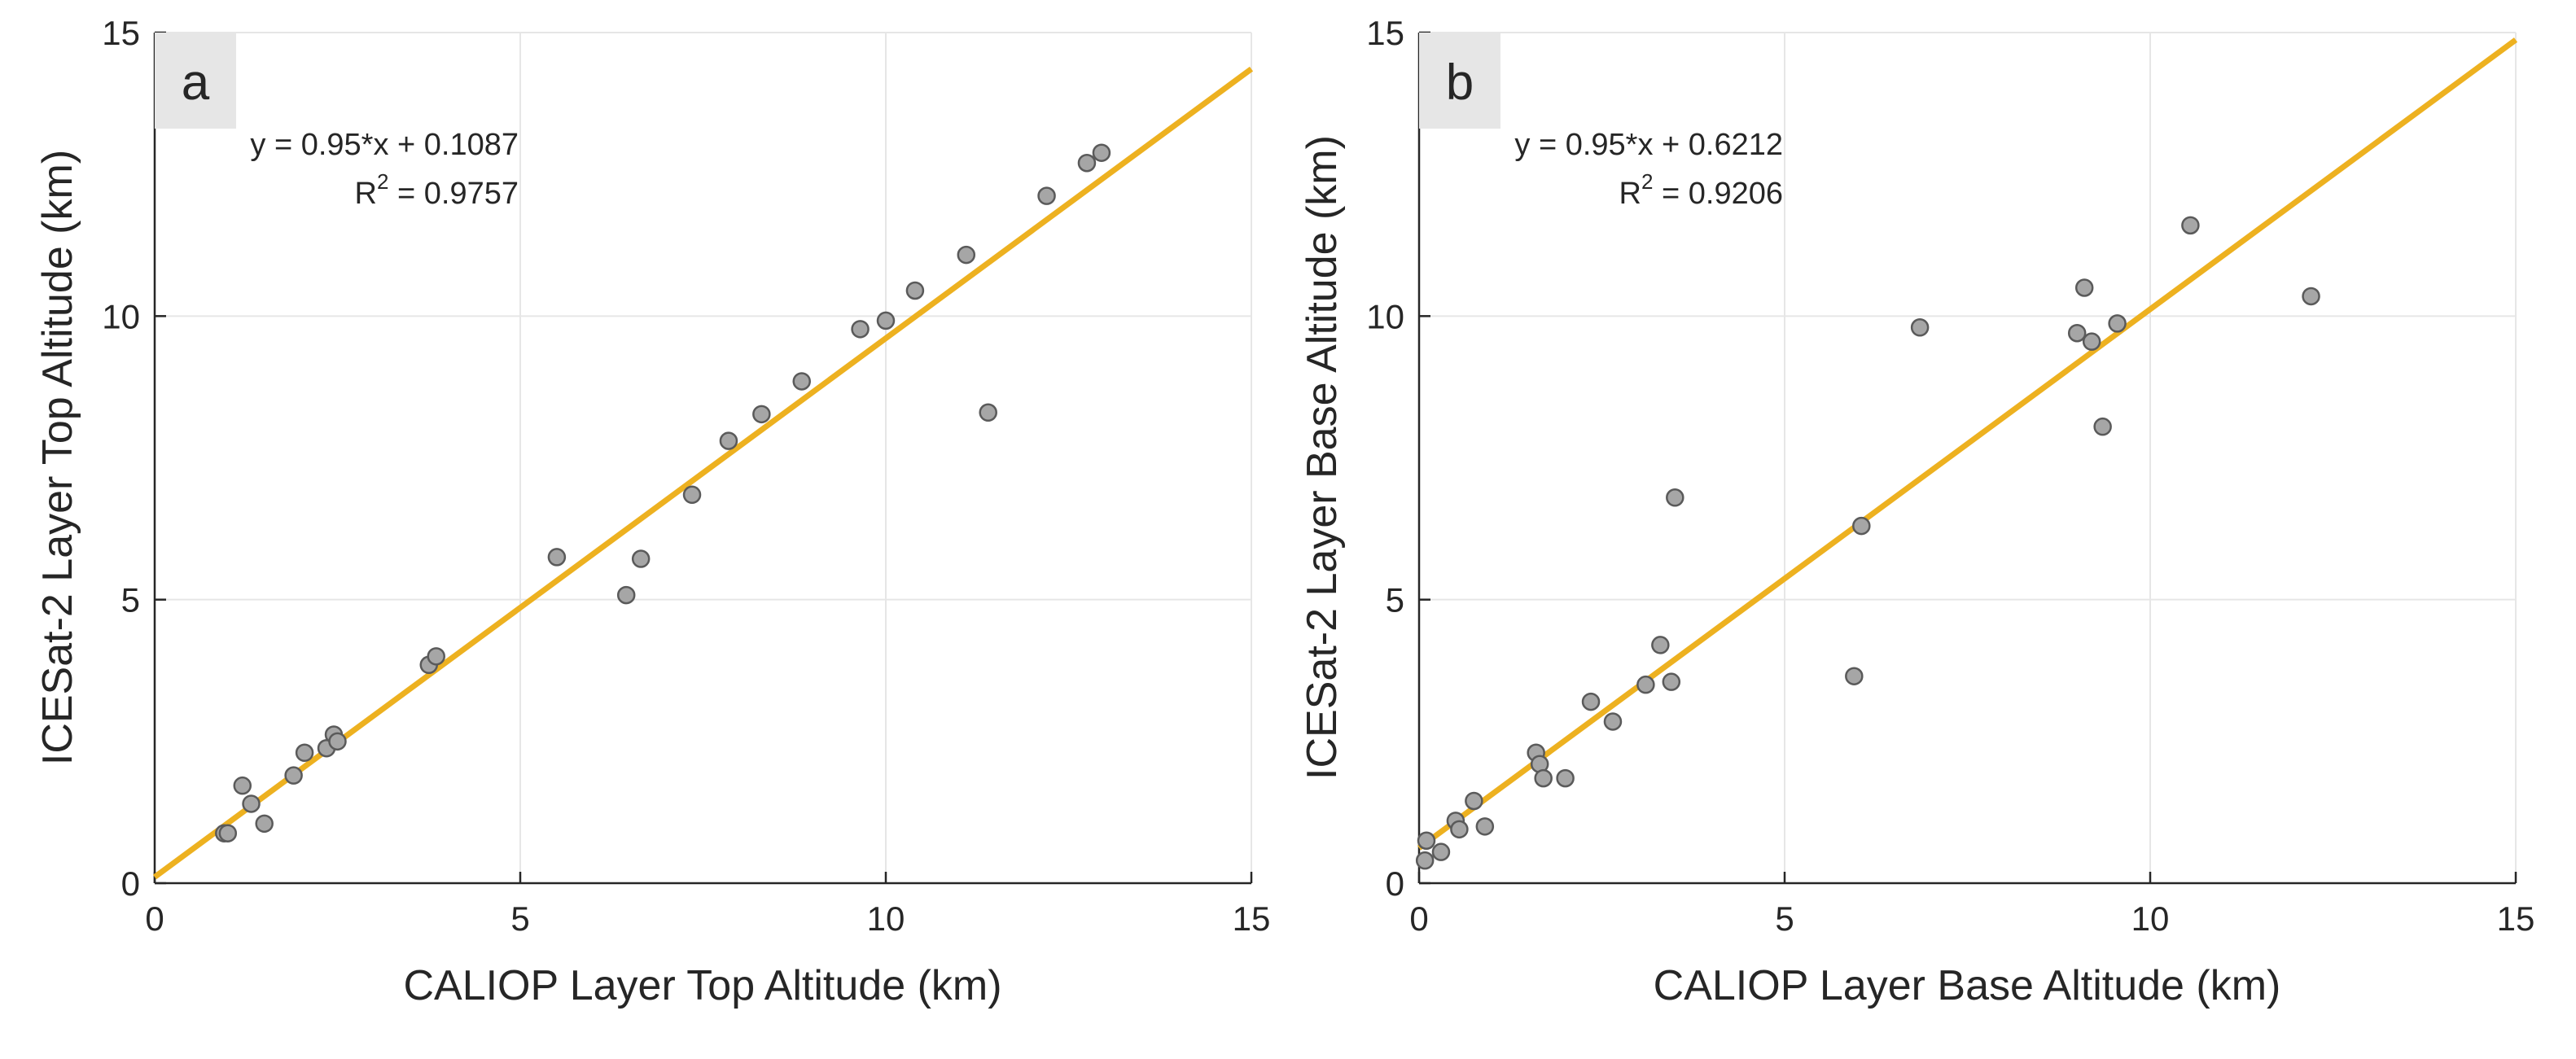 The width and height of the screenshot is (2576, 1059). What do you see at coordinates (453, 194) in the screenshot?
I see `r-squared-value-a: = 0.9757` at bounding box center [453, 194].